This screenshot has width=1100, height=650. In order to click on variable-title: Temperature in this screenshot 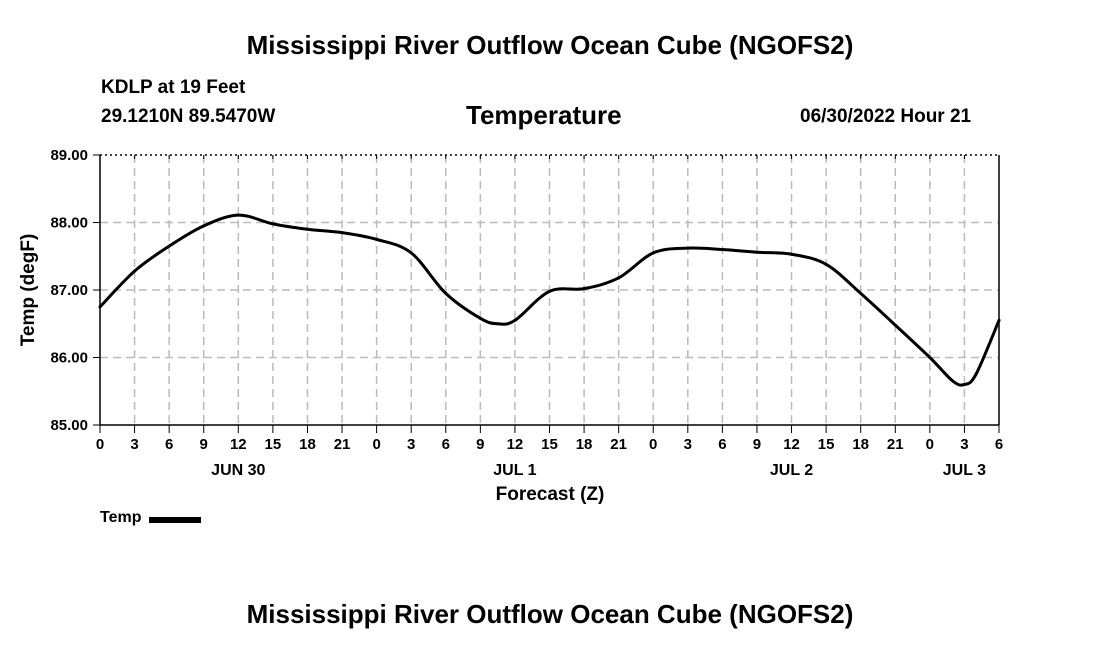, I will do `click(544, 115)`.